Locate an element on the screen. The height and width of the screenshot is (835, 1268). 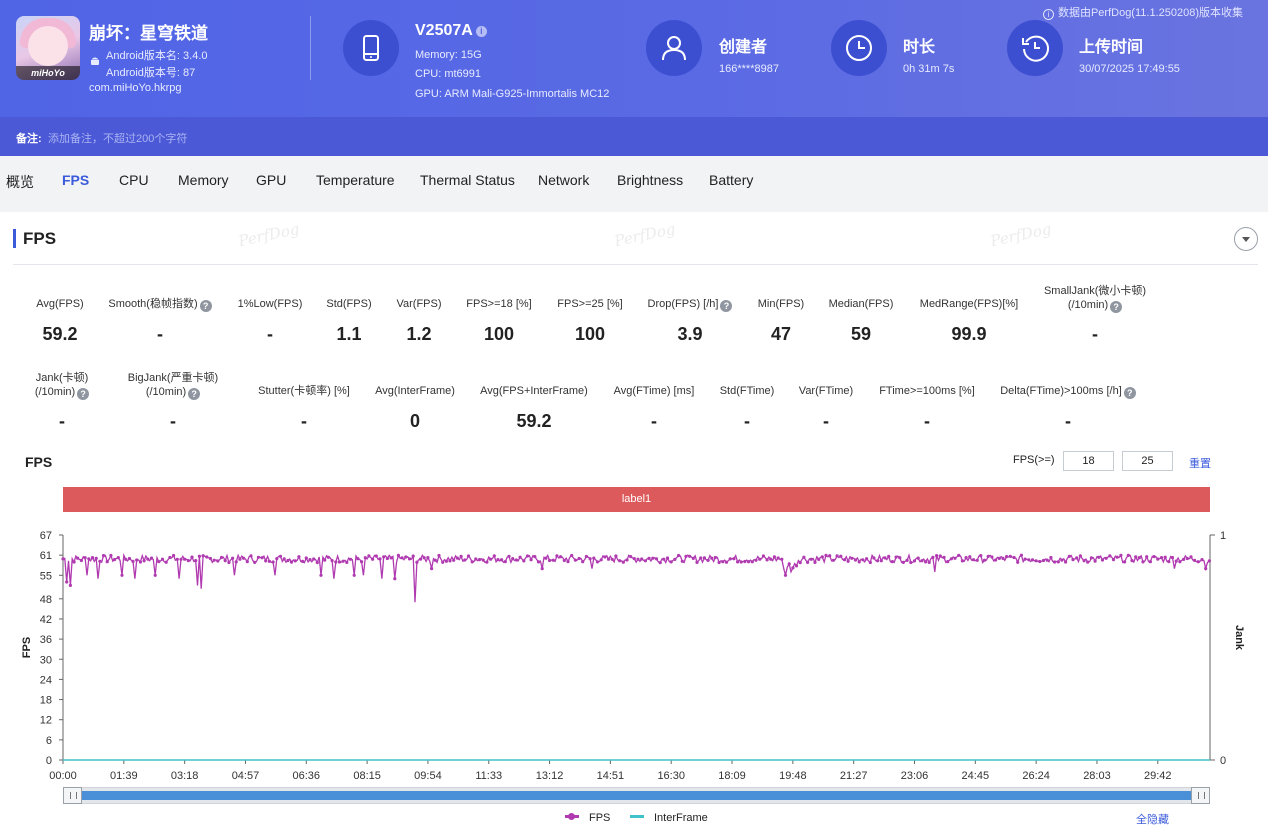
tab-battery: Battery is located at coordinates (731, 180).